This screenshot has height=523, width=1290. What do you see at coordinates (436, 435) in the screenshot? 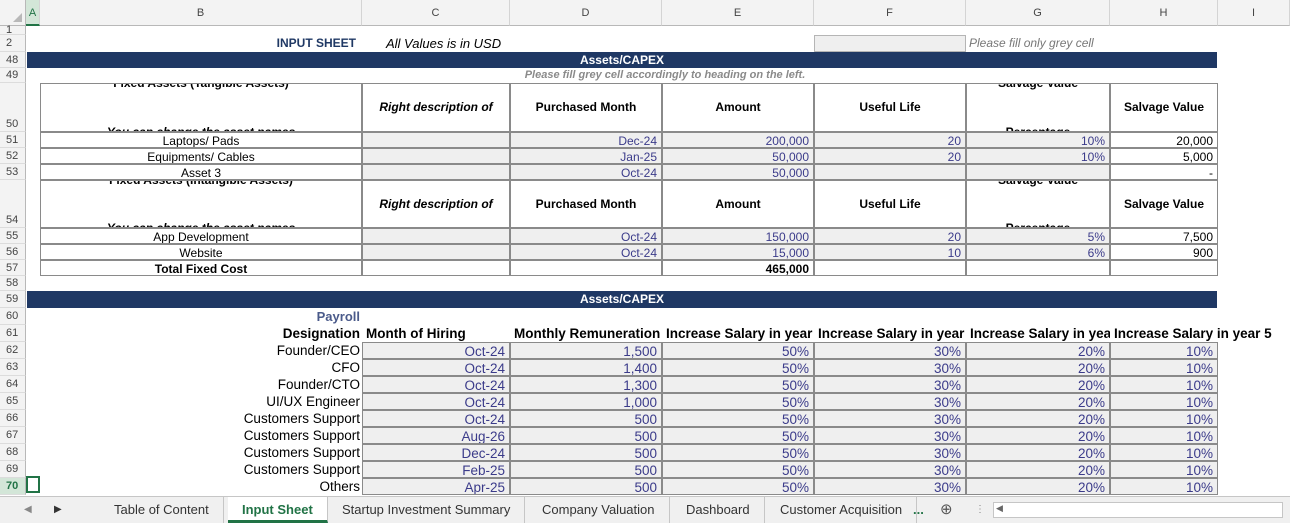
I see `hire-month: Aug-26` at bounding box center [436, 435].